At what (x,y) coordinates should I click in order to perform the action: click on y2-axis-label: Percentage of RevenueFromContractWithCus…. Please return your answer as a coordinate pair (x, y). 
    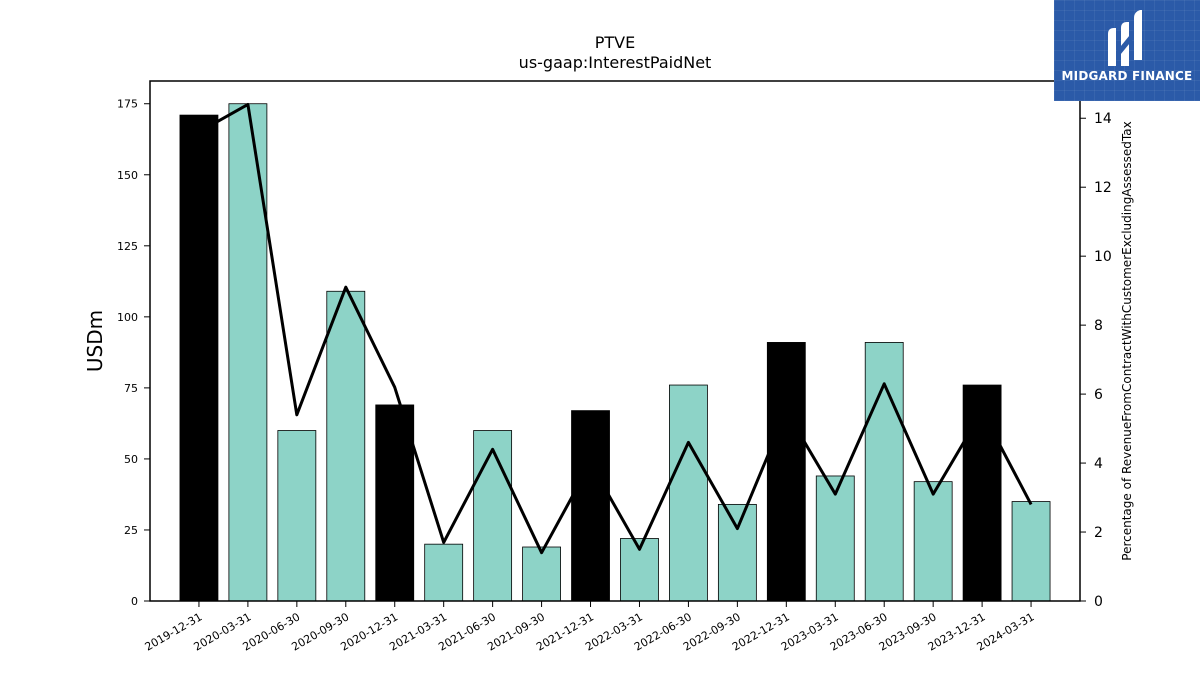
    Looking at the image, I should click on (1127, 340).